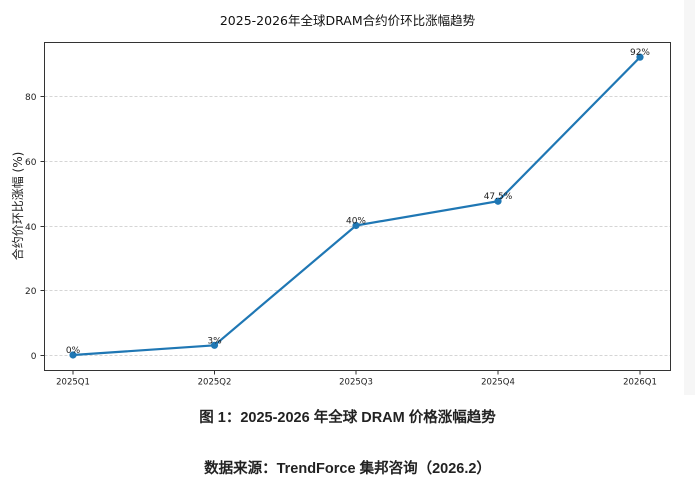  I want to click on y-tick-label: 60, so click(31, 163).